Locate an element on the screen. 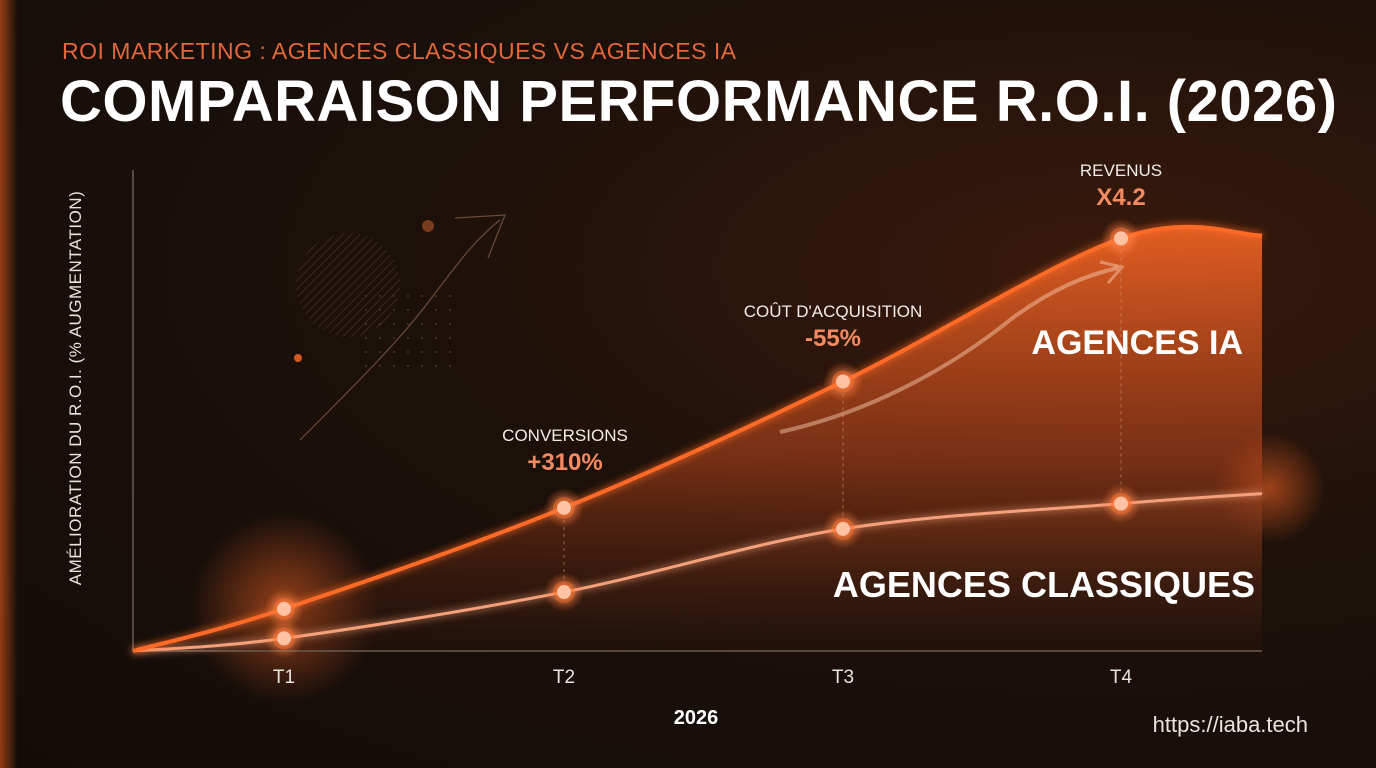 The width and height of the screenshot is (1376, 768). x-tick-label: T4 is located at coordinates (1121, 677).